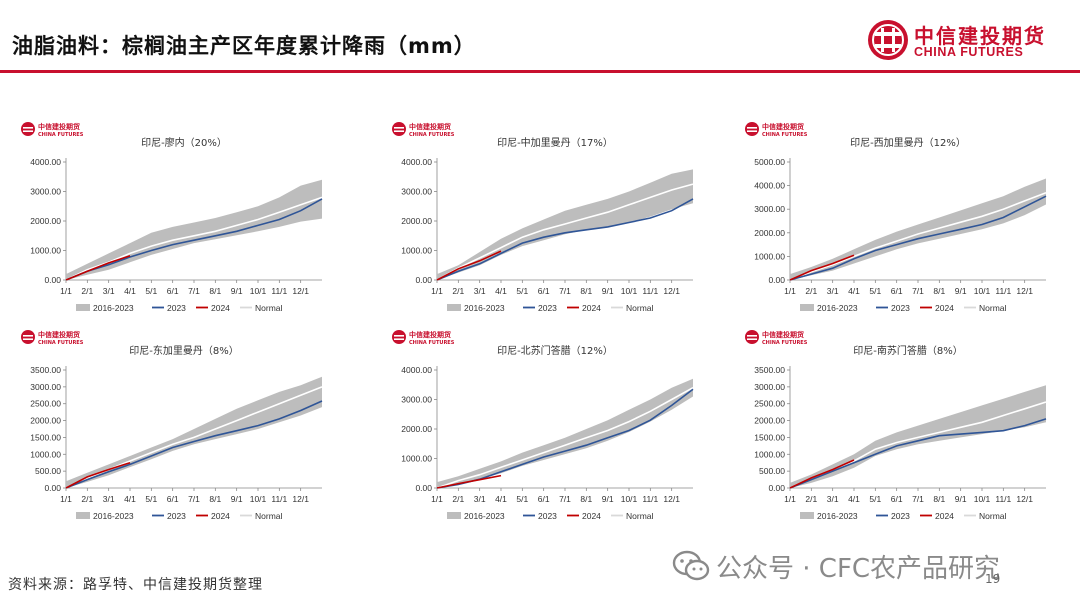 The image size is (1080, 608). Describe the element at coordinates (540, 71) in the screenshot. I see `header-divider` at that location.